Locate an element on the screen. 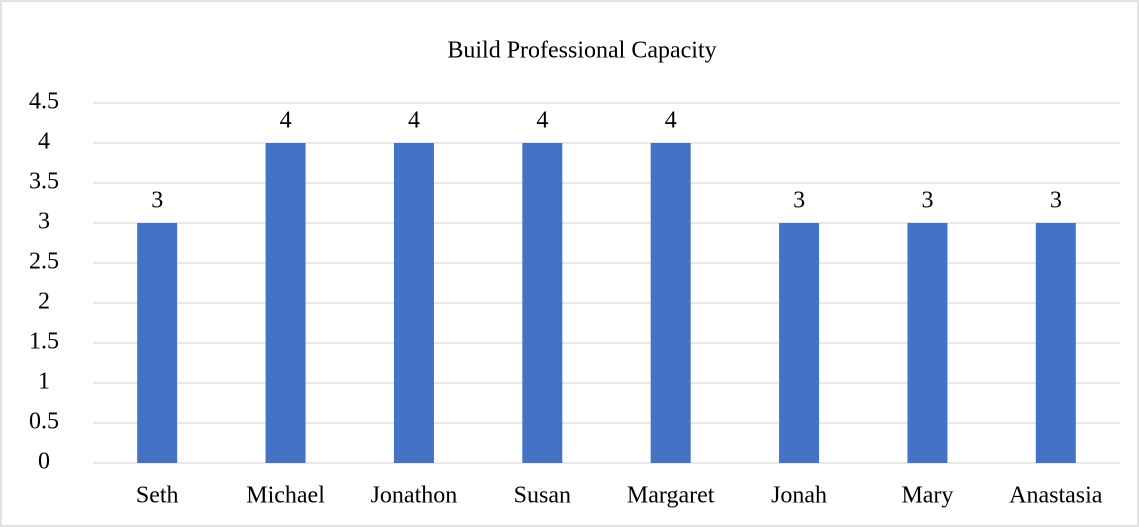  y-tick-label: 0.5 is located at coordinates (44, 422).